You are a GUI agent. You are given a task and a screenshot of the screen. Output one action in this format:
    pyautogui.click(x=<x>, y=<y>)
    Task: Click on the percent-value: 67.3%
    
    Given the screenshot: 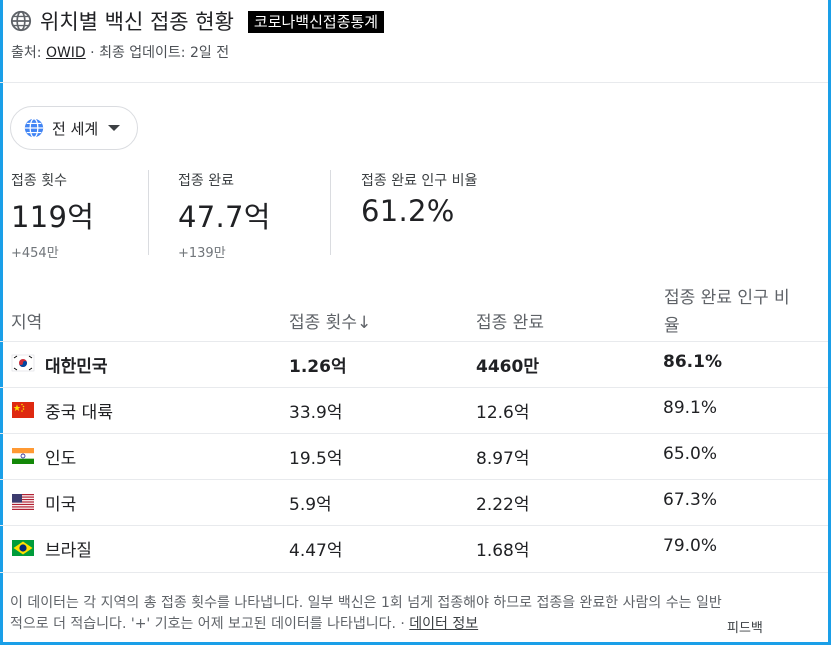 What is the action you would take?
    pyautogui.click(x=690, y=500)
    